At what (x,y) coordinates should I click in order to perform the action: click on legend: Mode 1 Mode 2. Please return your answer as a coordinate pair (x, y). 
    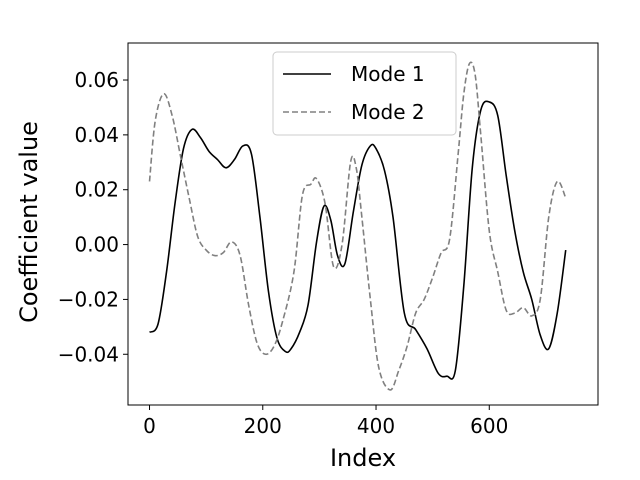
    Looking at the image, I should click on (364, 93).